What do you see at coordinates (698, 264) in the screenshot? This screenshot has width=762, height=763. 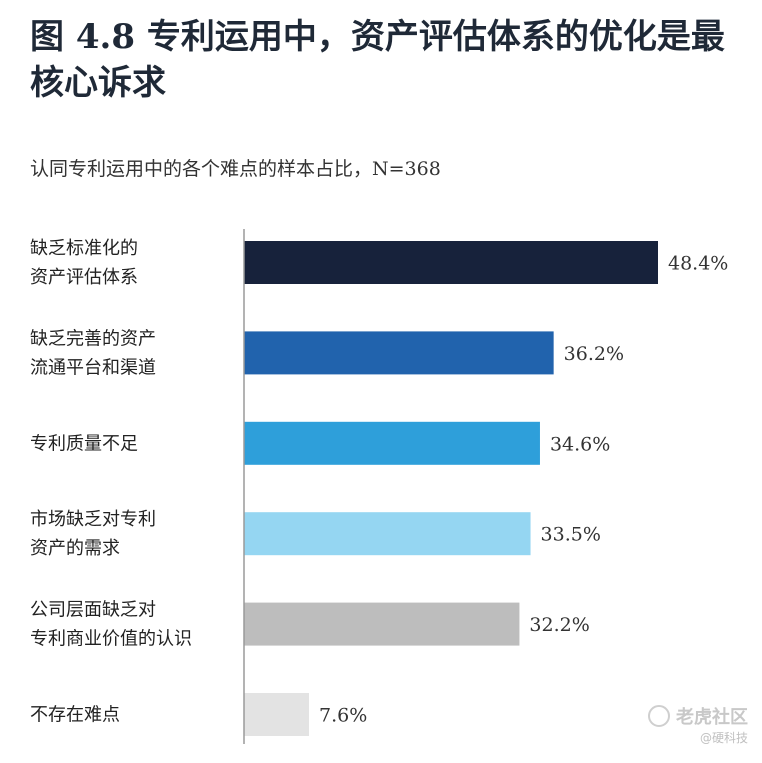 I see `value-label-0: 48.4%` at bounding box center [698, 264].